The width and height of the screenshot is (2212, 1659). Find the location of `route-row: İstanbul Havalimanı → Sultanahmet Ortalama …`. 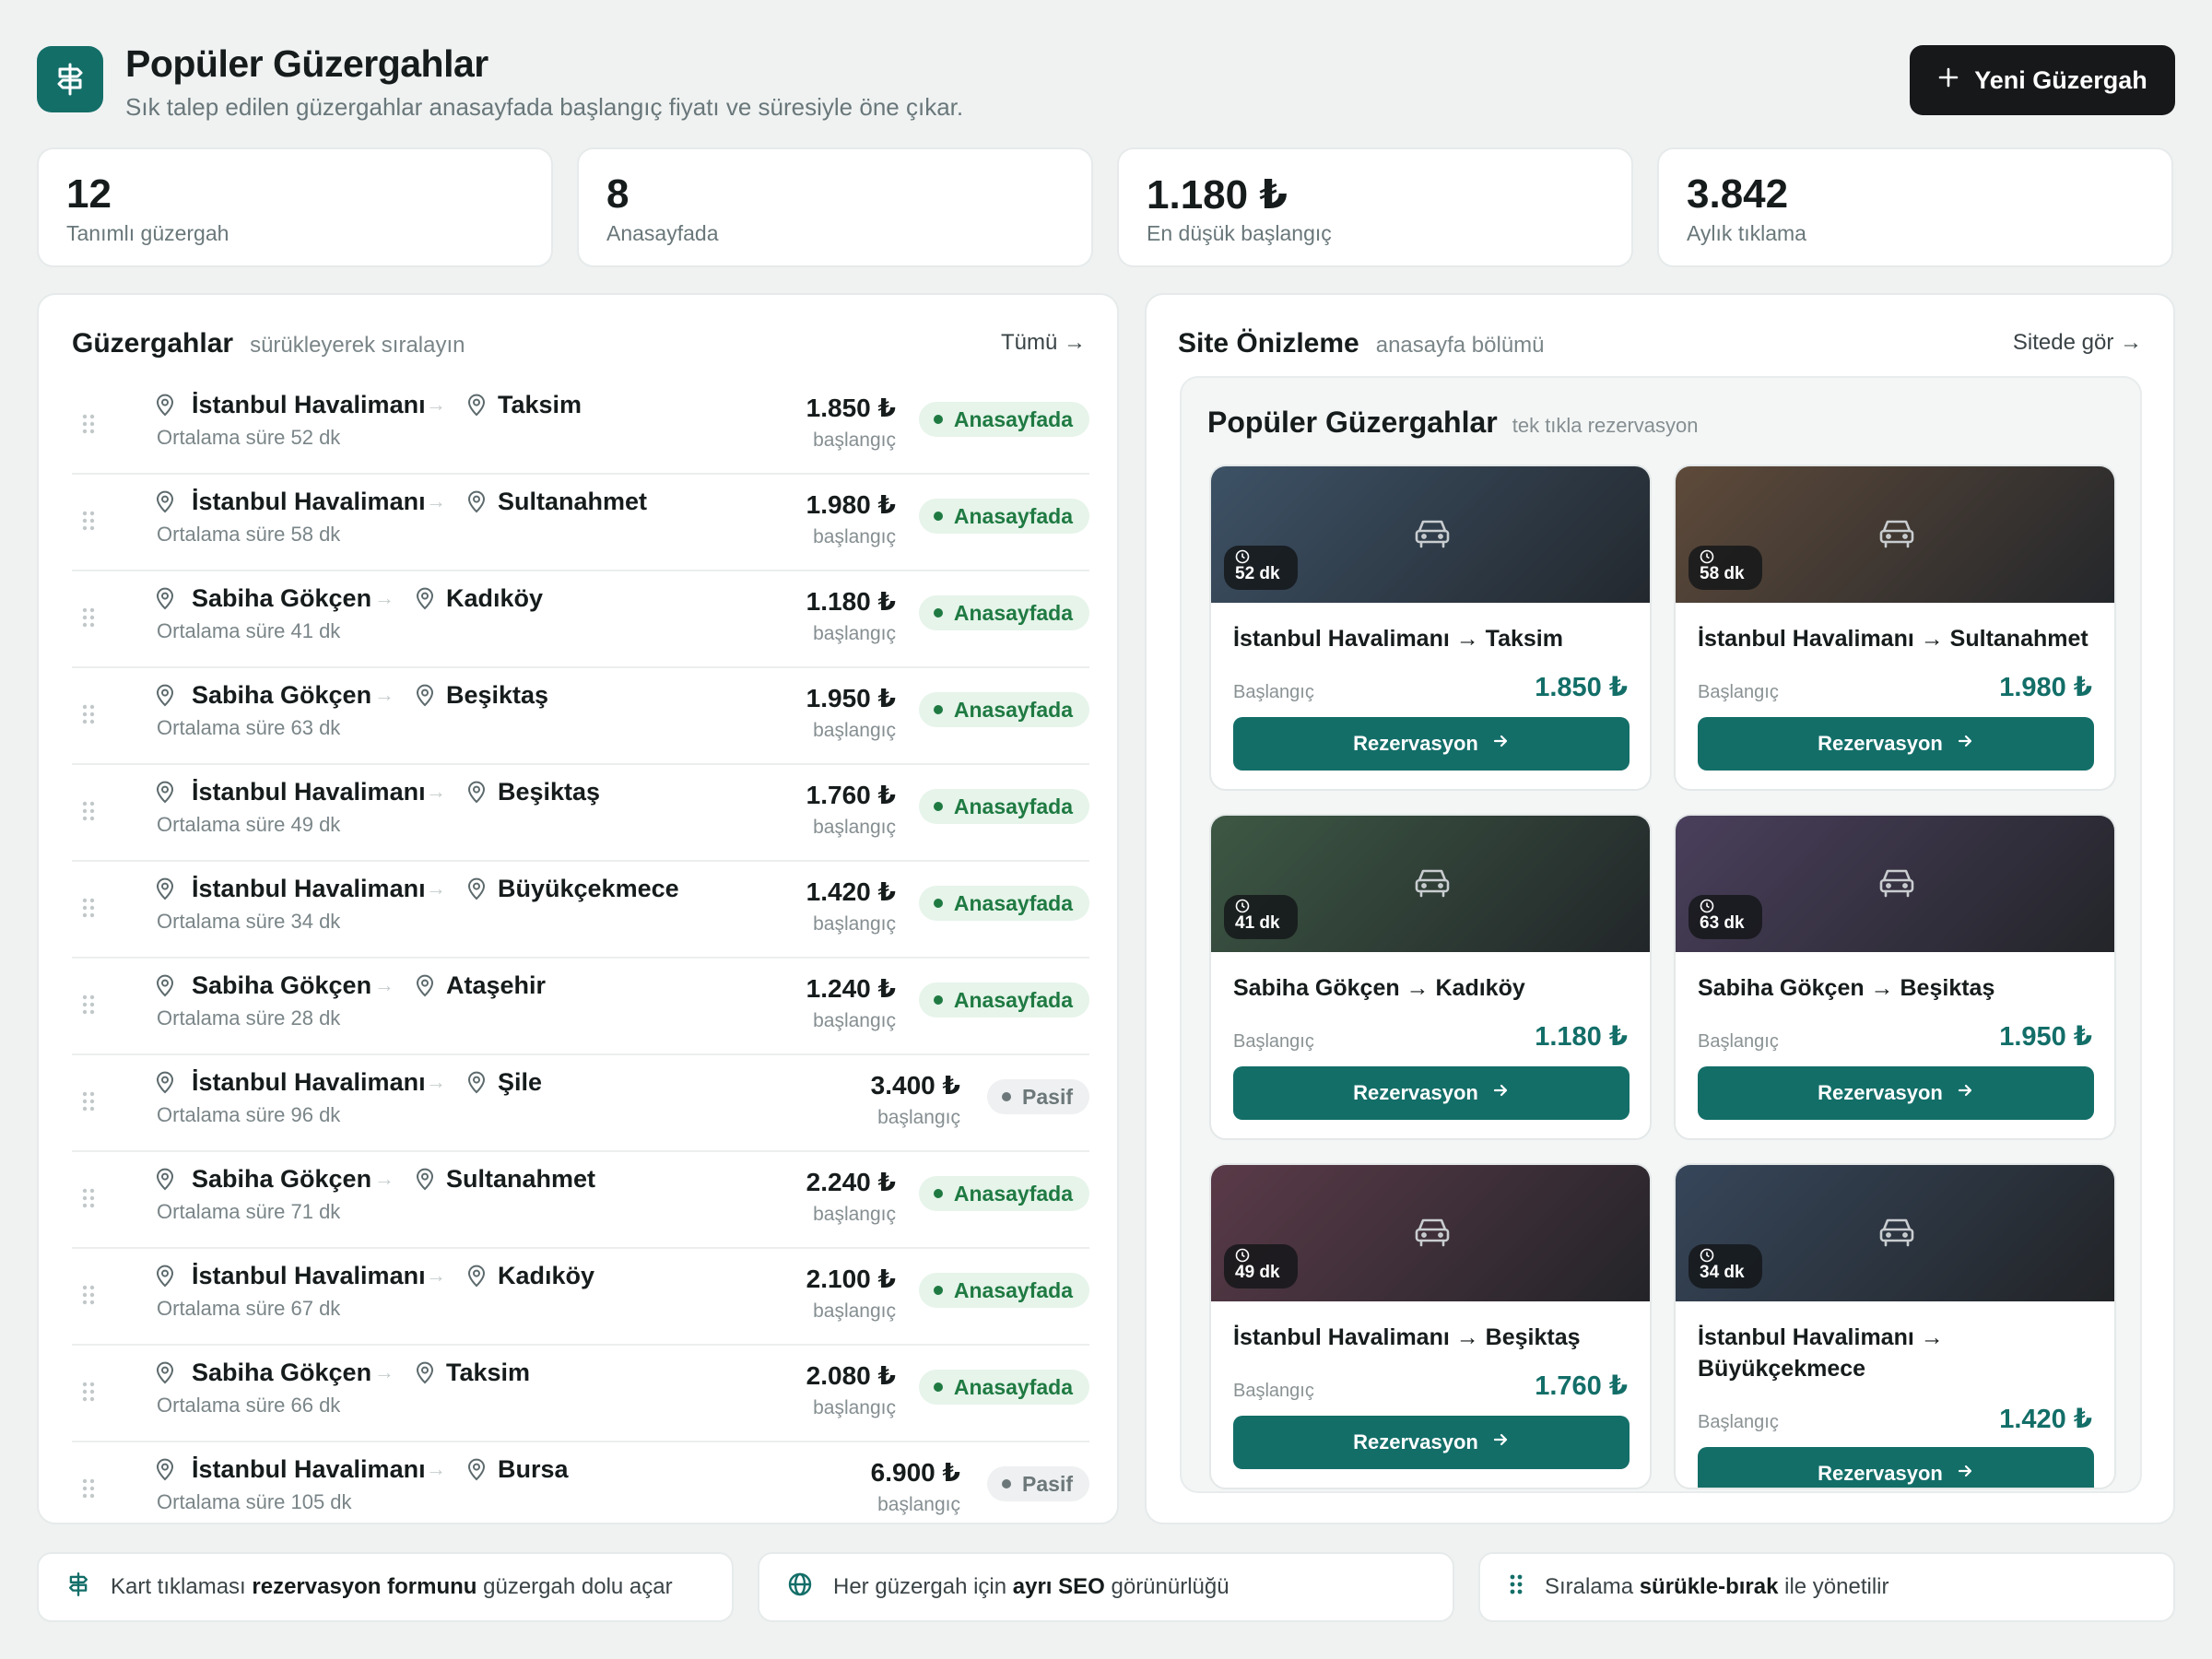

route-row: İstanbul Havalimanı → Sultanahmet Ortalama … is located at coordinates (580, 523).